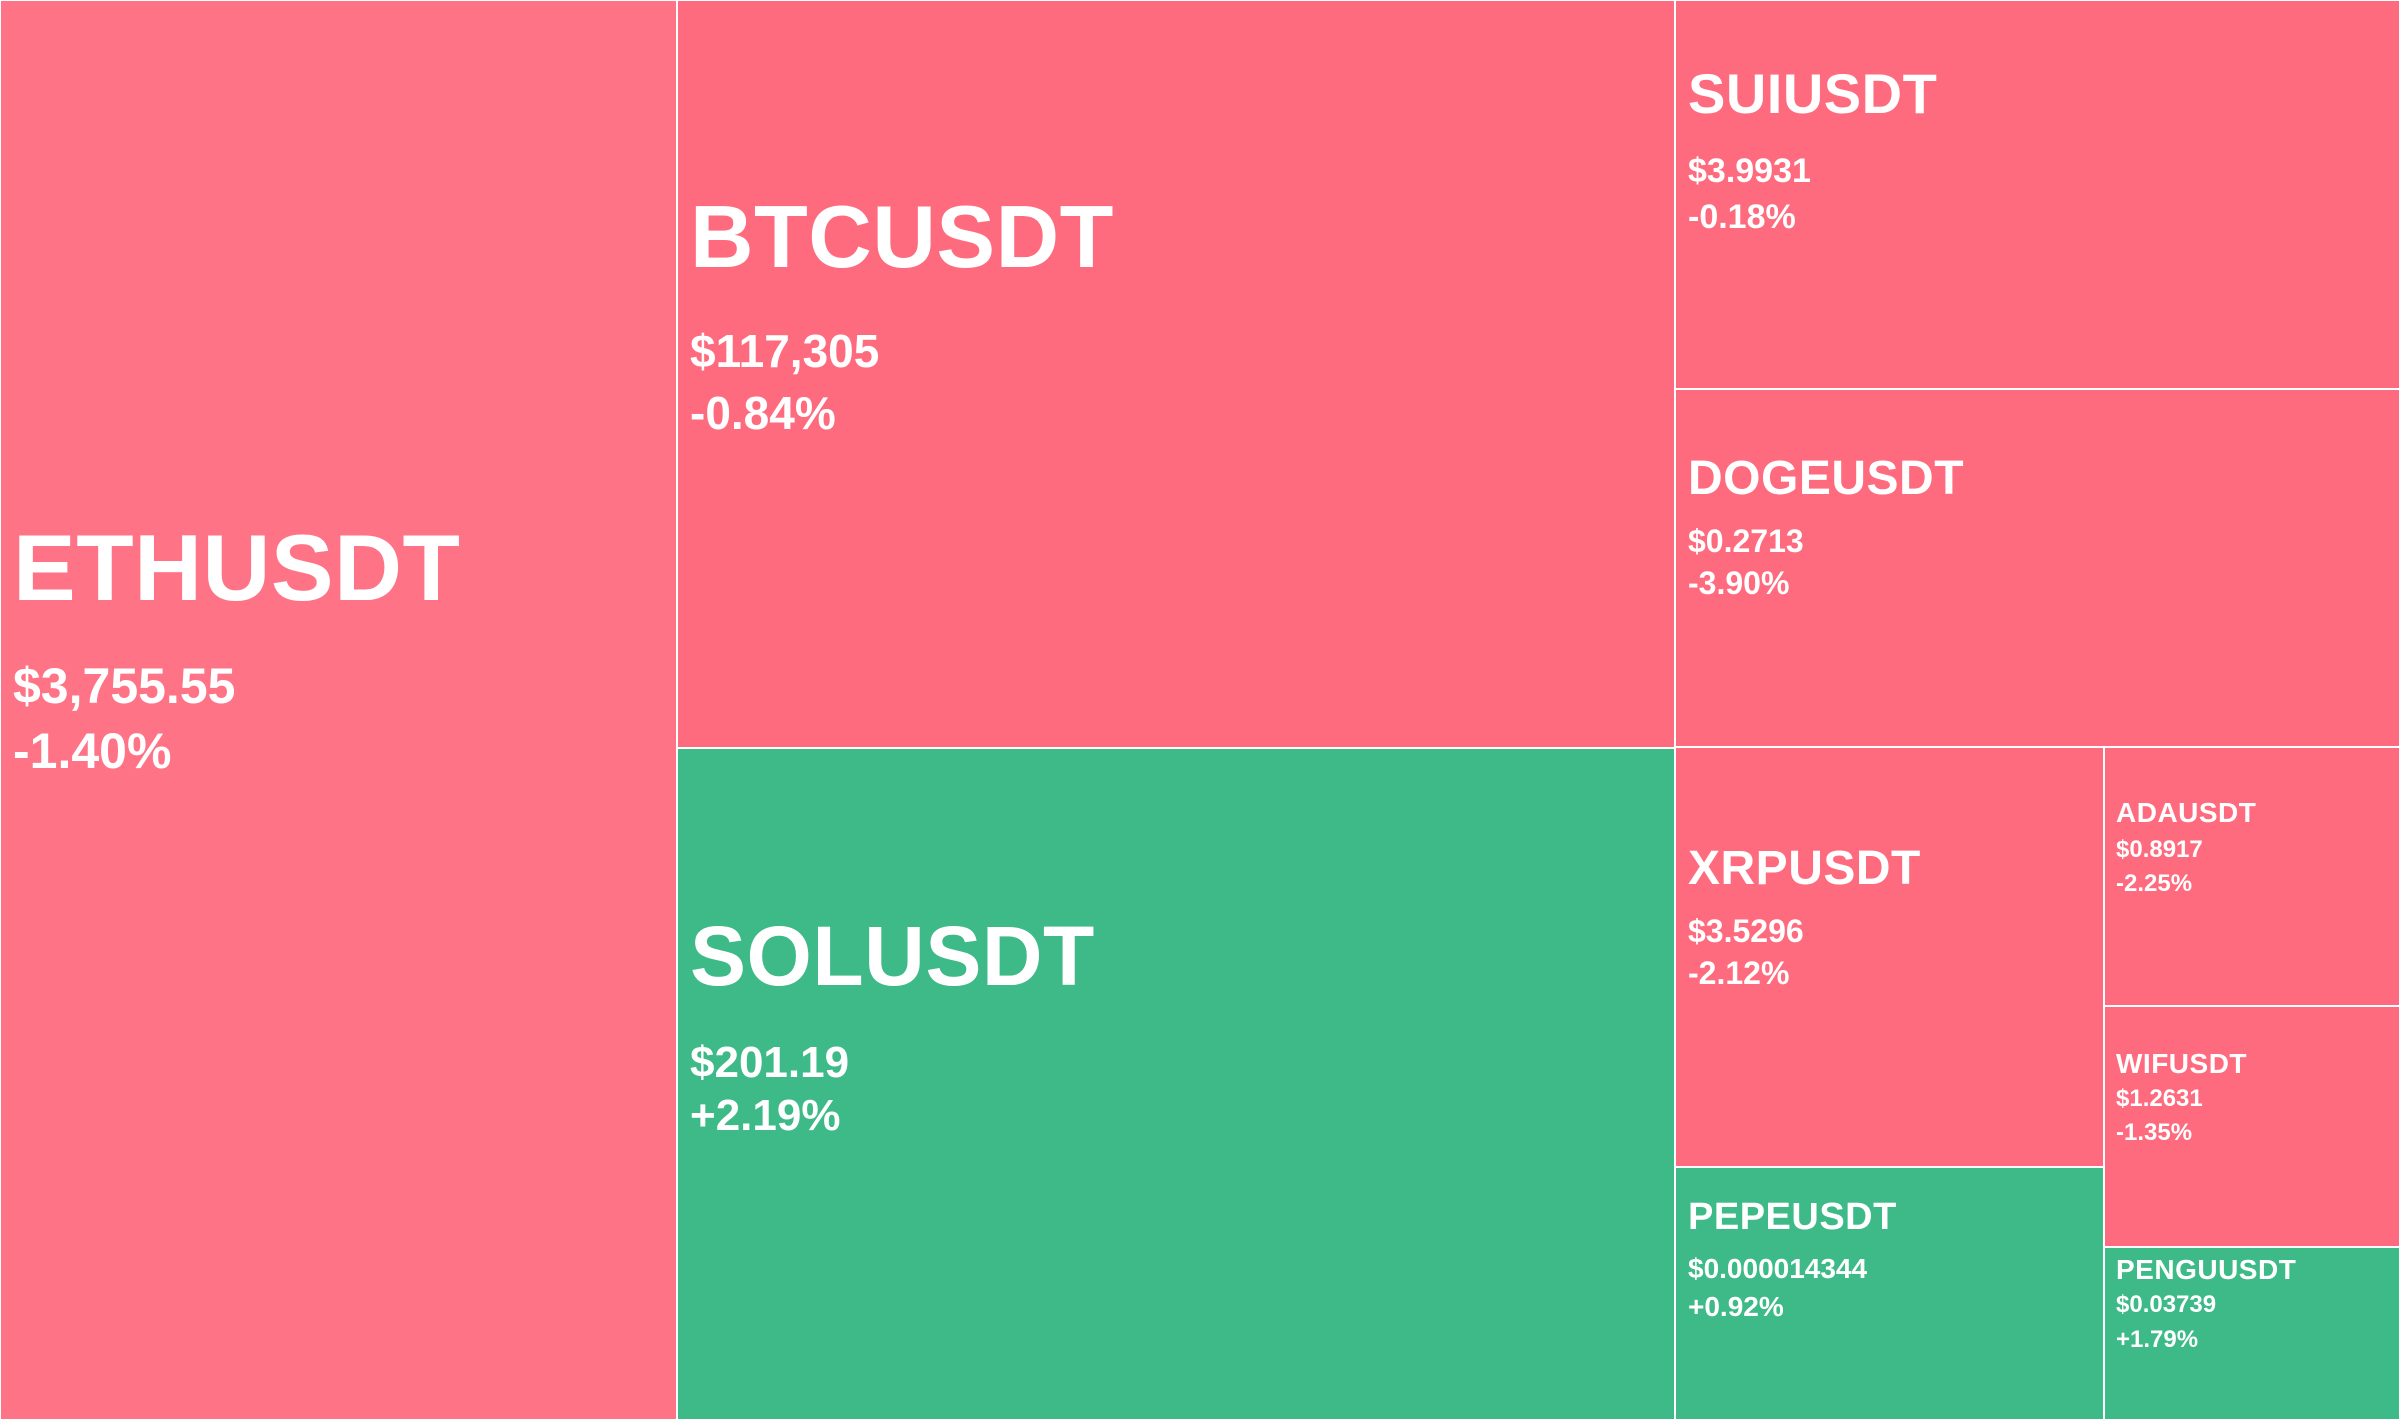  What do you see at coordinates (1804, 868) in the screenshot?
I see `tile-symbol-label: XRPUSDT` at bounding box center [1804, 868].